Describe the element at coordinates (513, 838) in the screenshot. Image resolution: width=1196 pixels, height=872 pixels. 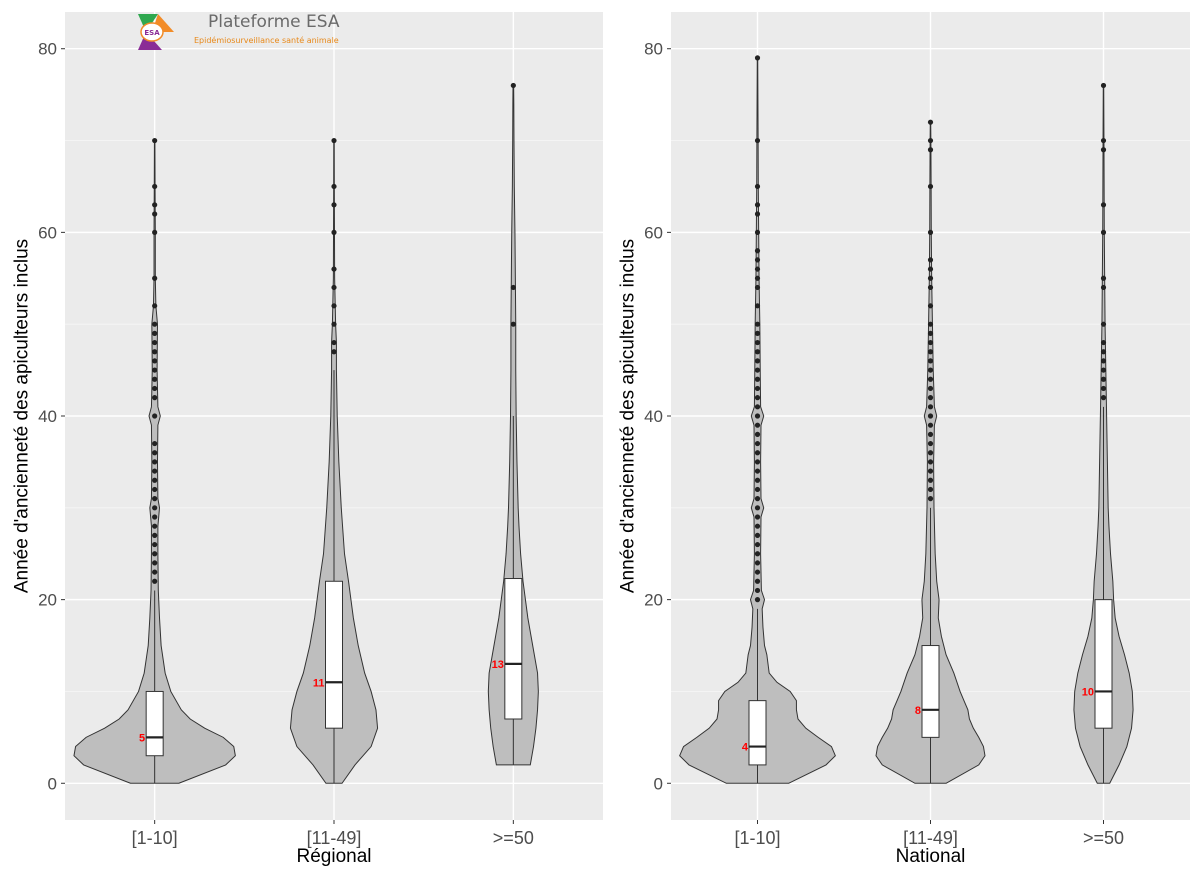
I see `x-tick-label: >=50` at that location.